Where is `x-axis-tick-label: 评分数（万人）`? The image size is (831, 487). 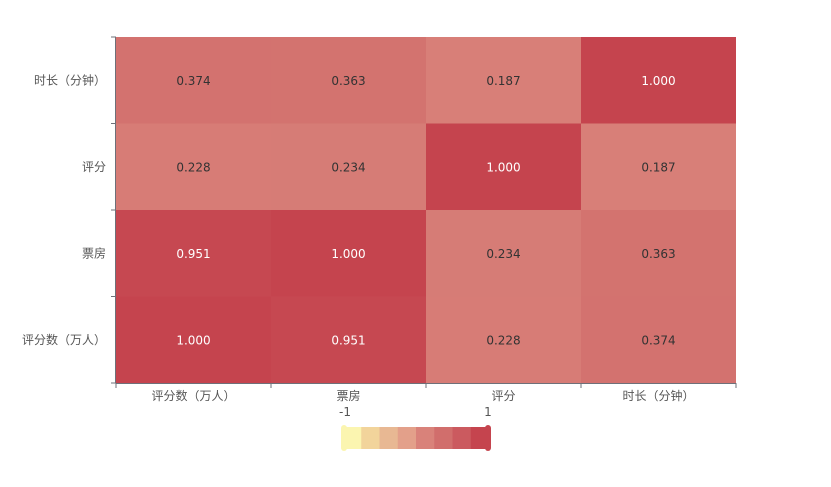 x-axis-tick-label: 评分数（万人） is located at coordinates (193, 395).